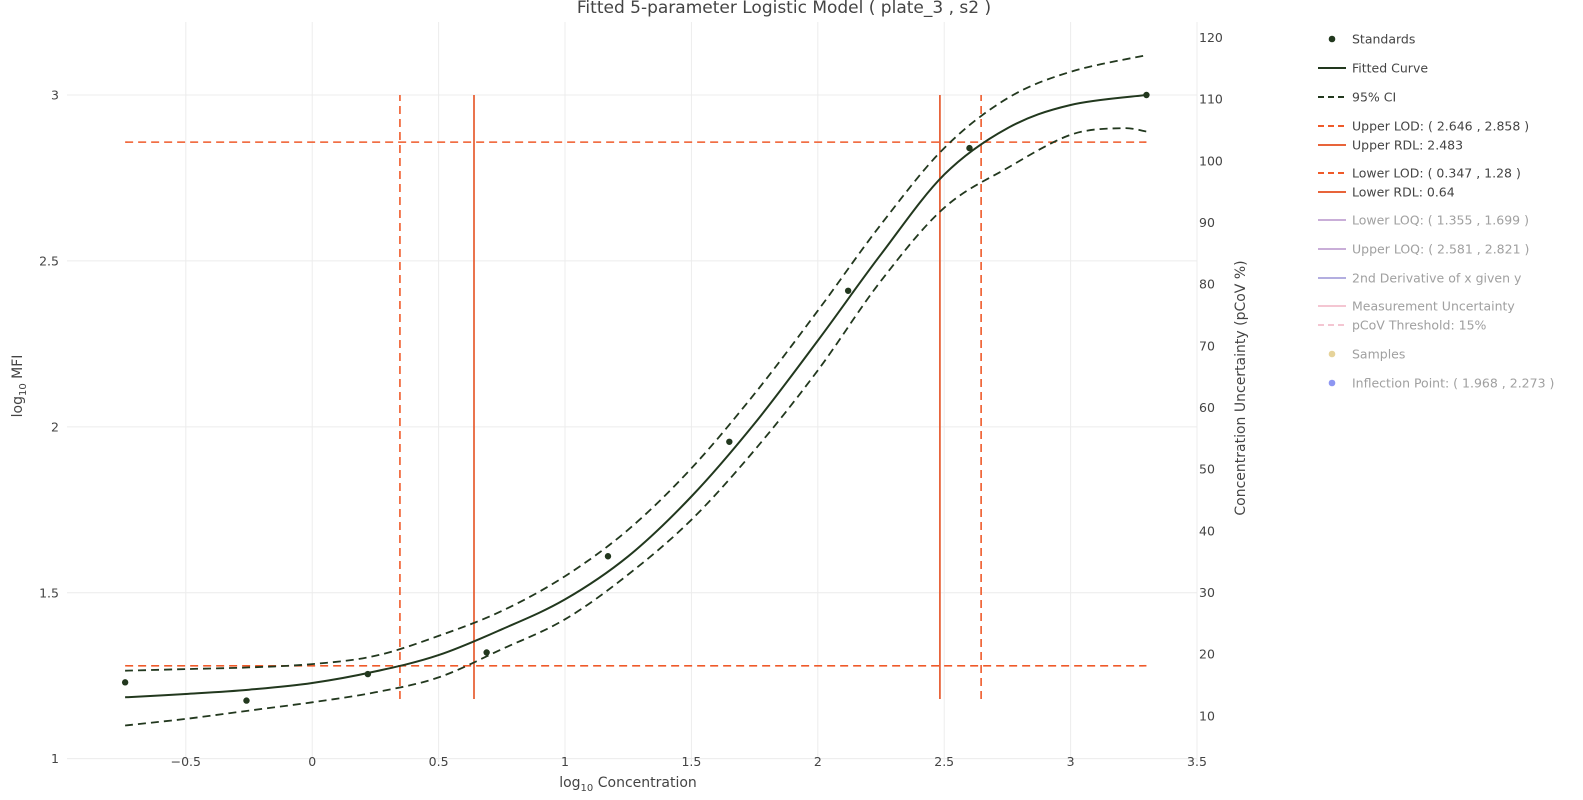  What do you see at coordinates (691, 761) in the screenshot?
I see `x-tick-label: 1.5` at bounding box center [691, 761].